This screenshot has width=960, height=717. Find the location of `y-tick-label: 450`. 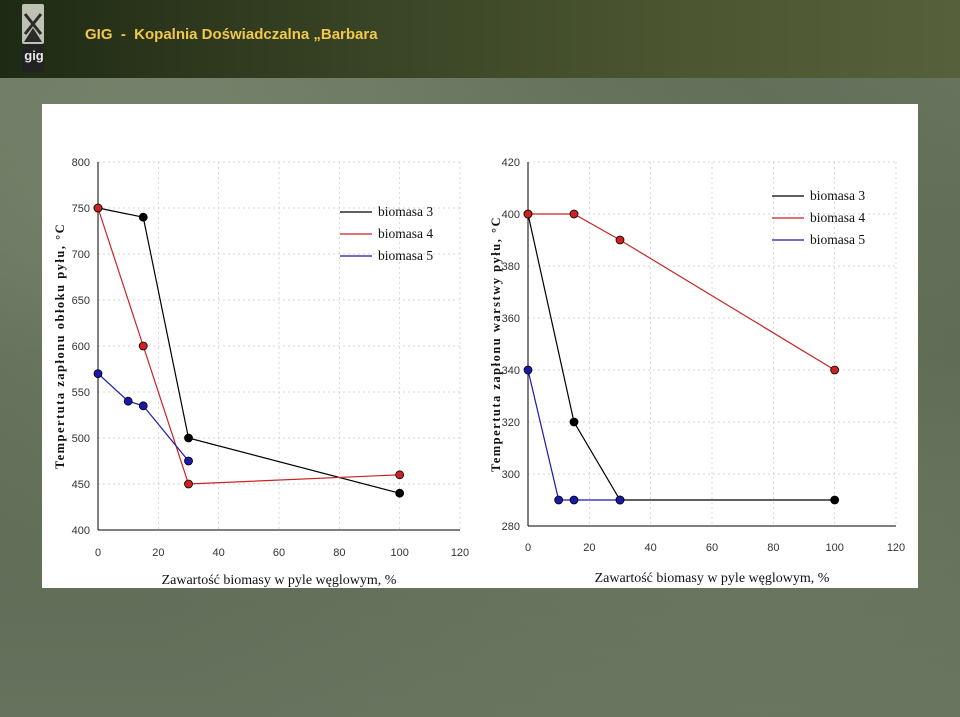

y-tick-label: 450 is located at coordinates (81, 485).